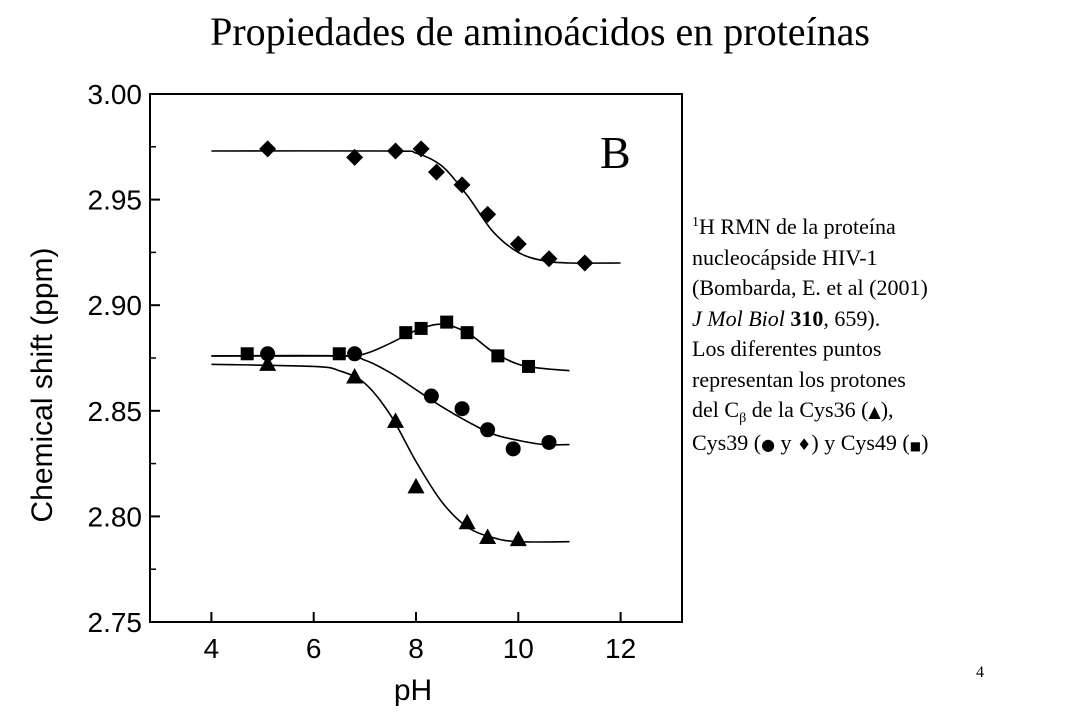 The height and width of the screenshot is (720, 1080). I want to click on caption-line-6: representan los protones, so click(799, 379).